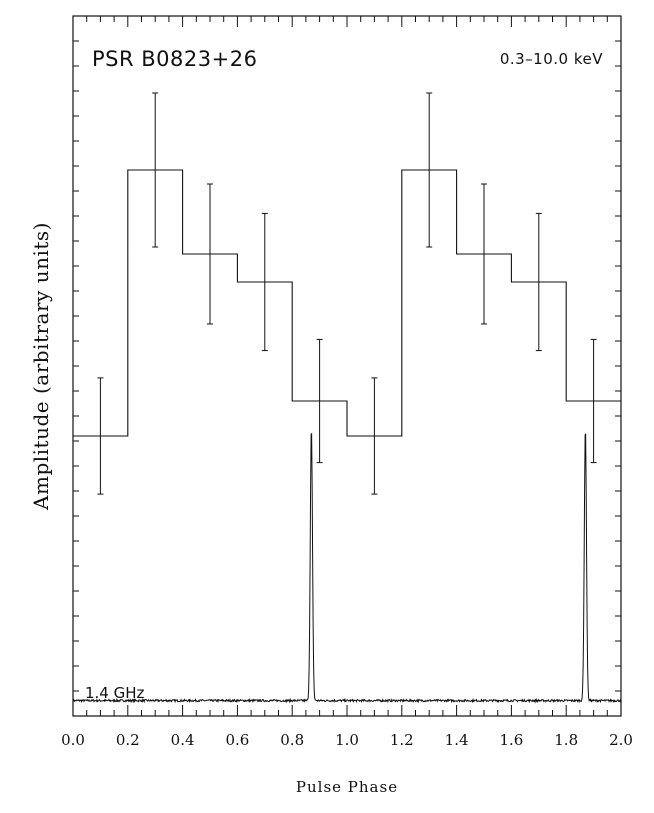  I want to click on radio-series-label: 1.4 GHz, so click(115, 693).